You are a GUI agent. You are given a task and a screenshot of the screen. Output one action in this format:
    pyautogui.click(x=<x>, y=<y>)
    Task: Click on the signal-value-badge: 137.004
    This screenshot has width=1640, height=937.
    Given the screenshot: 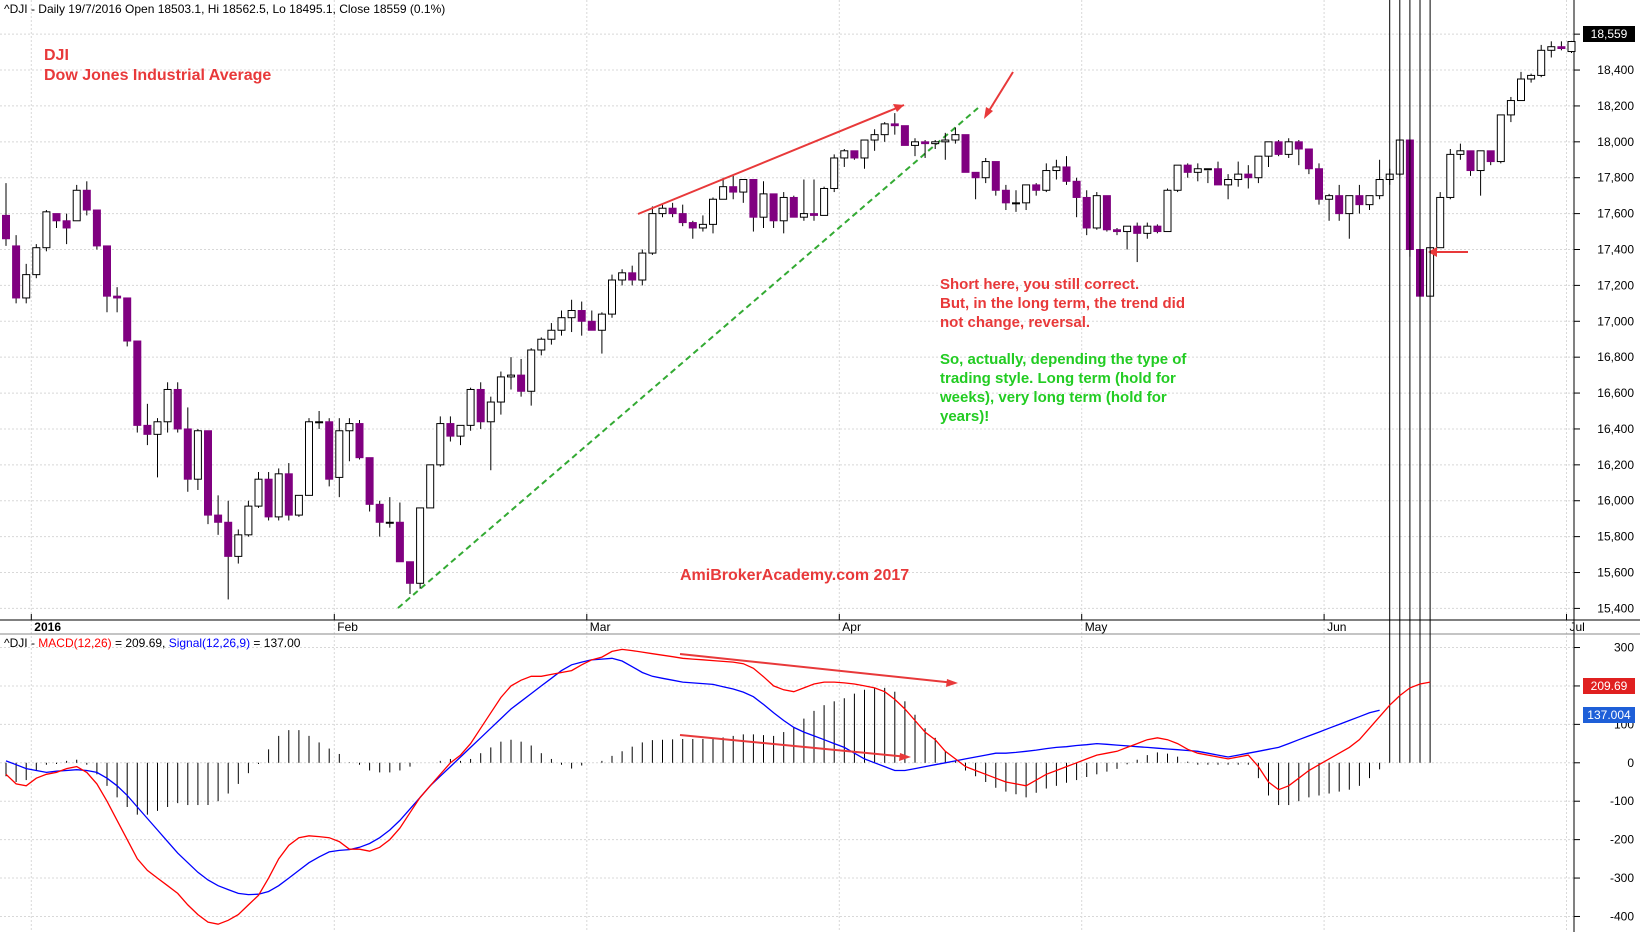 What is the action you would take?
    pyautogui.click(x=1609, y=715)
    